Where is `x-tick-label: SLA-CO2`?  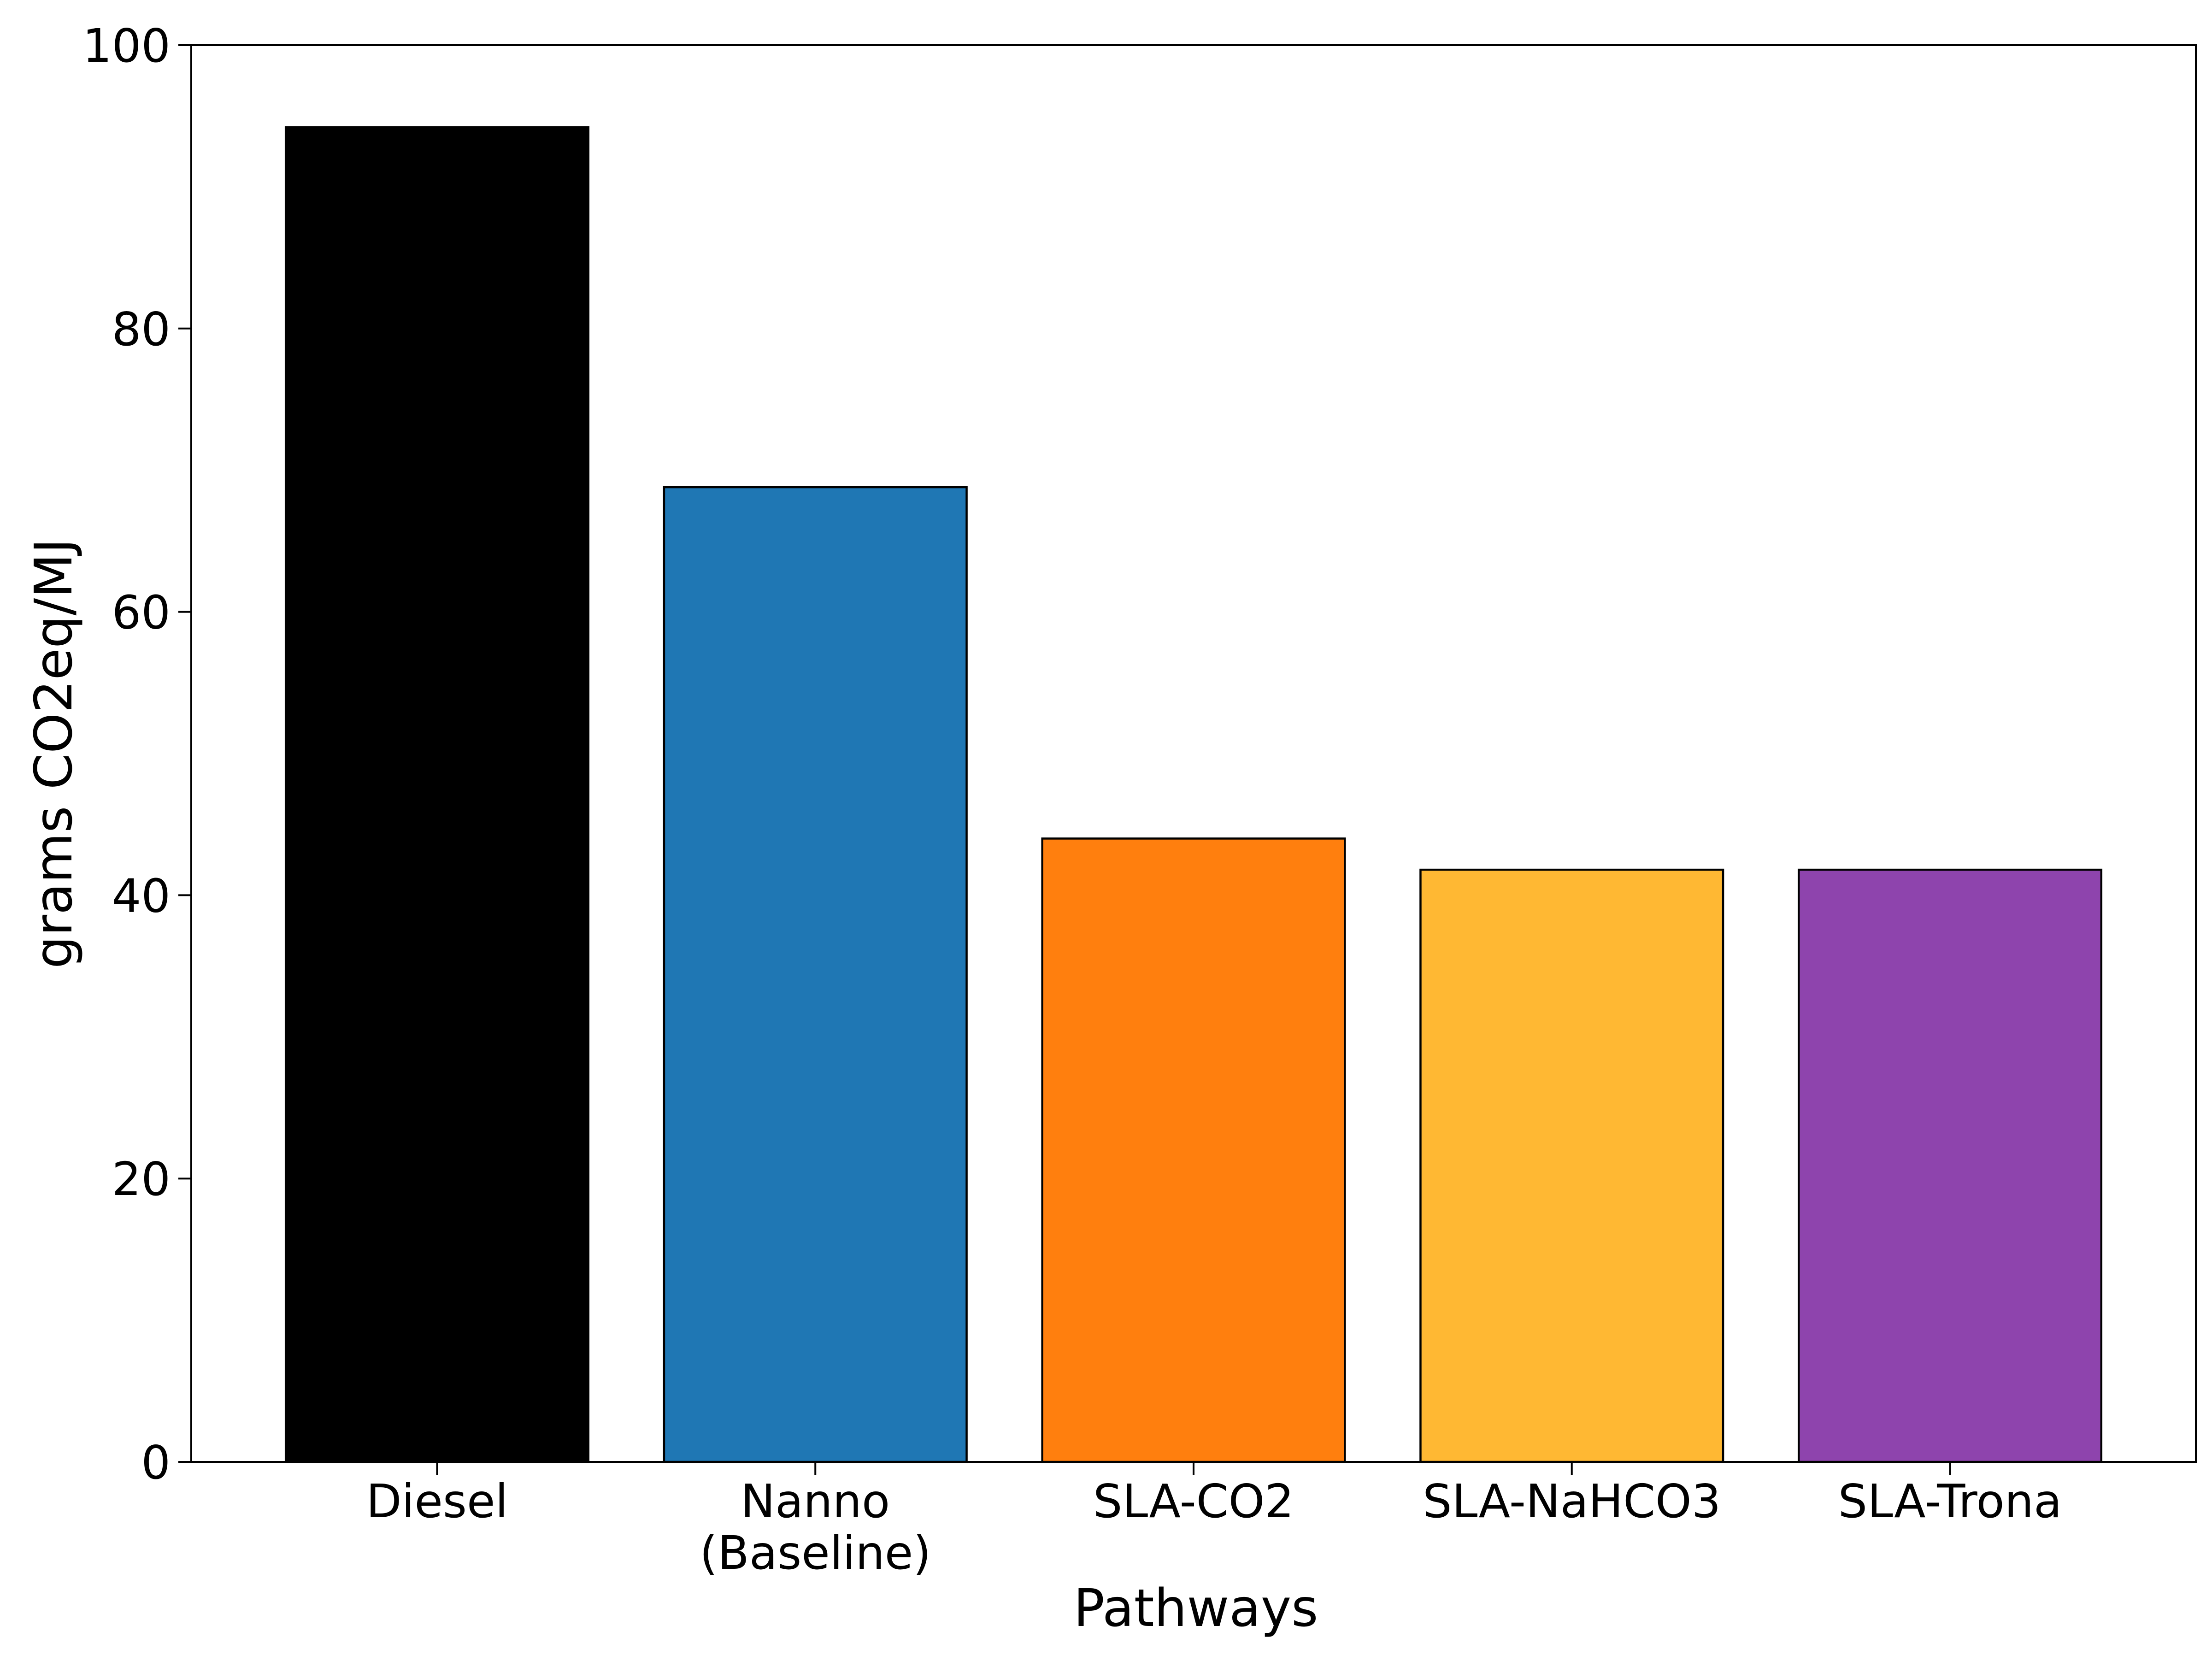
x-tick-label: SLA-CO2 is located at coordinates (1193, 1501).